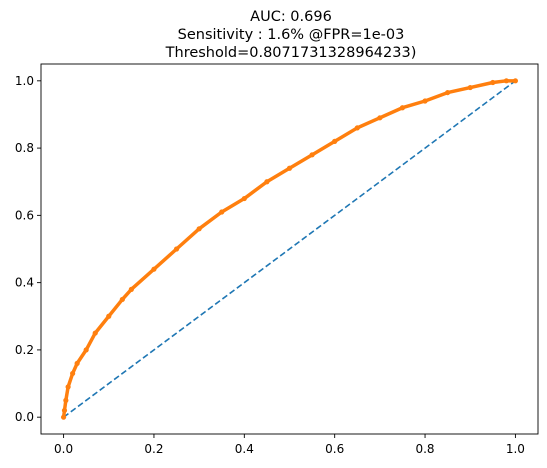  Describe the element at coordinates (153, 449) in the screenshot. I see `x-tick-label: 0.2` at that location.